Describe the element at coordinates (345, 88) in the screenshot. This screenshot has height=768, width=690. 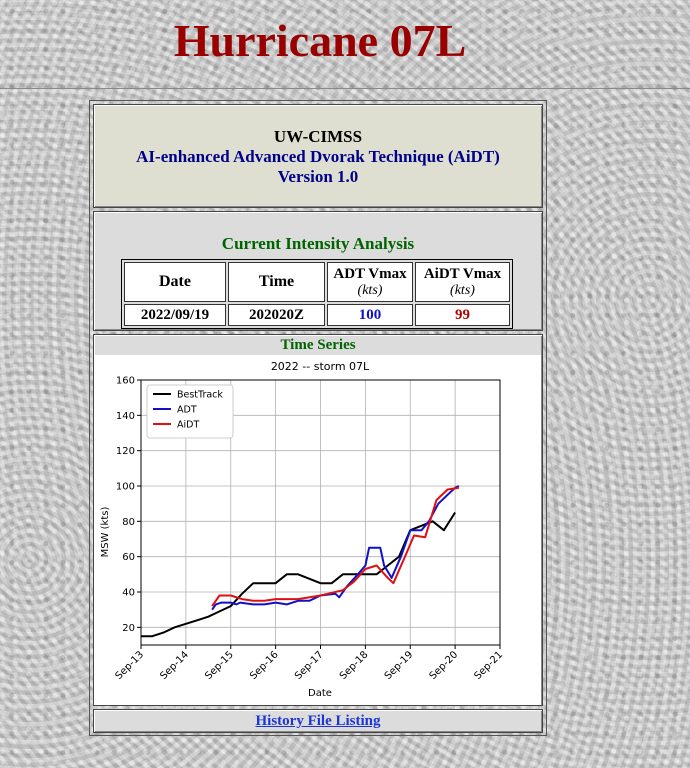
I see `header-divider` at that location.